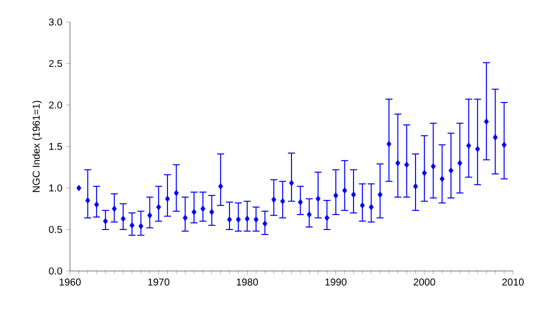 The image size is (540, 320). Describe the element at coordinates (55, 146) in the screenshot. I see `y-tick-label: 1.5` at that location.